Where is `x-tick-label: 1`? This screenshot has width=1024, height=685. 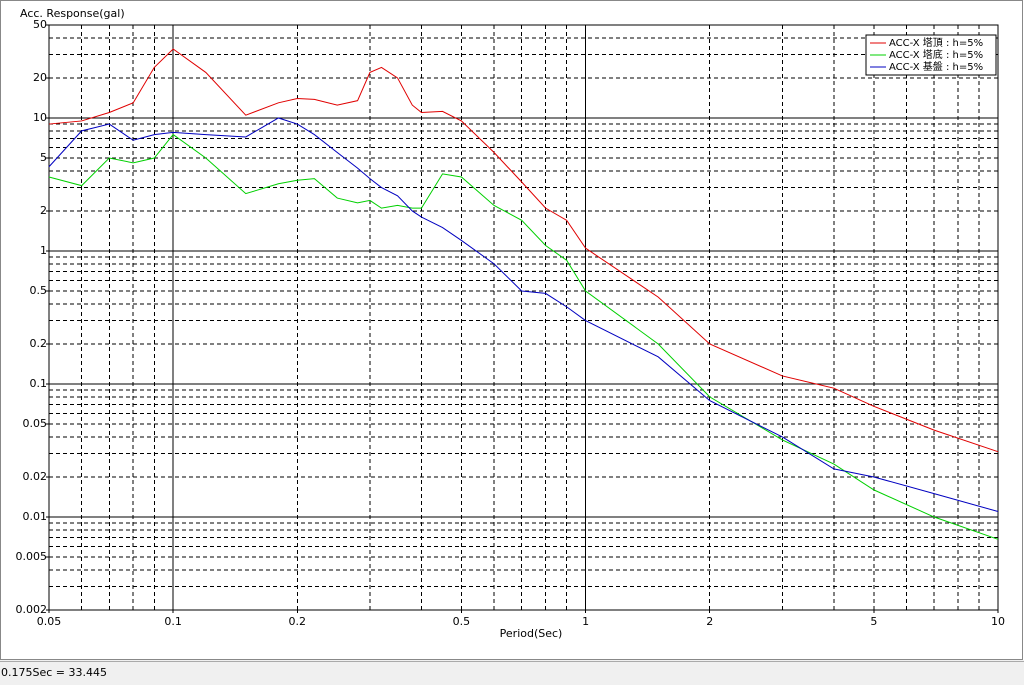
x-tick-label: 1 is located at coordinates (585, 621).